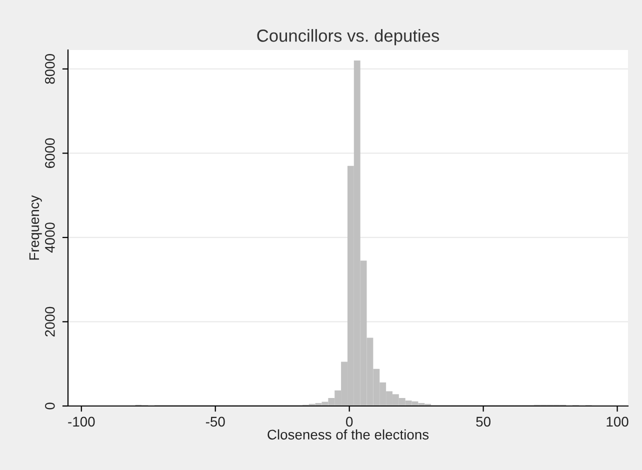 This screenshot has height=470, width=642. I want to click on y-tick-label: 0, so click(50, 406).